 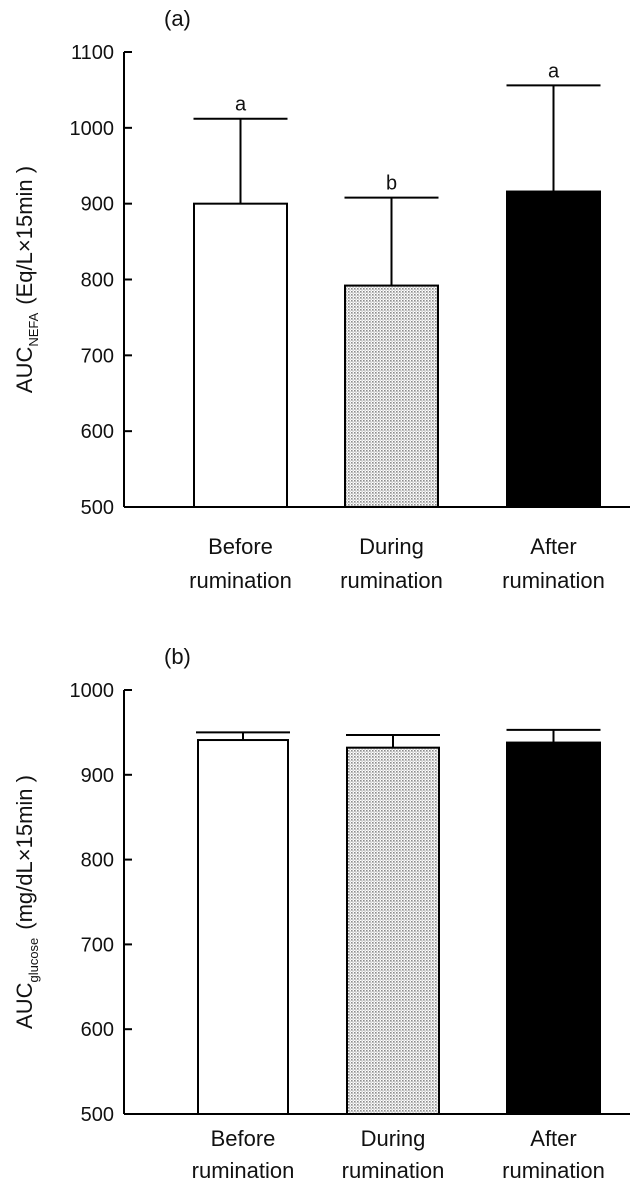 I want to click on y-axis-title-unit: (Eq/L×15min ), so click(x=24, y=235).